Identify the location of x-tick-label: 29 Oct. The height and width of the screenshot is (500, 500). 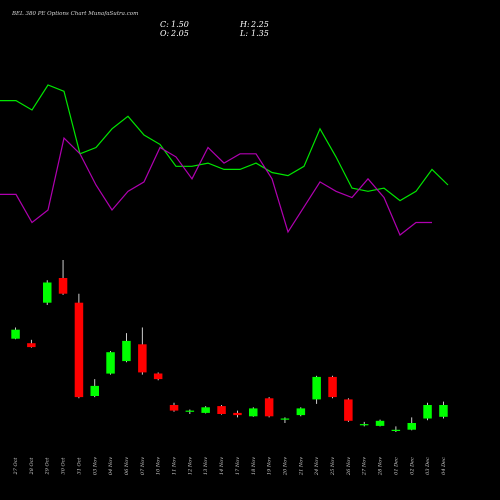
(48, 466).